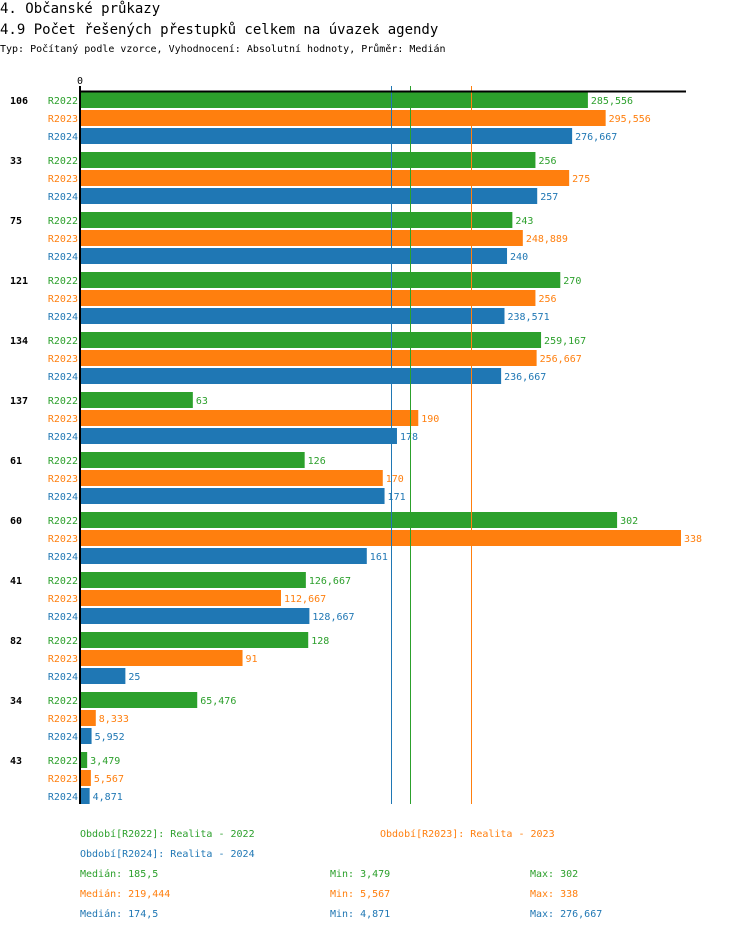 This screenshot has width=750, height=932. I want to click on category-label: 121, so click(19, 281).